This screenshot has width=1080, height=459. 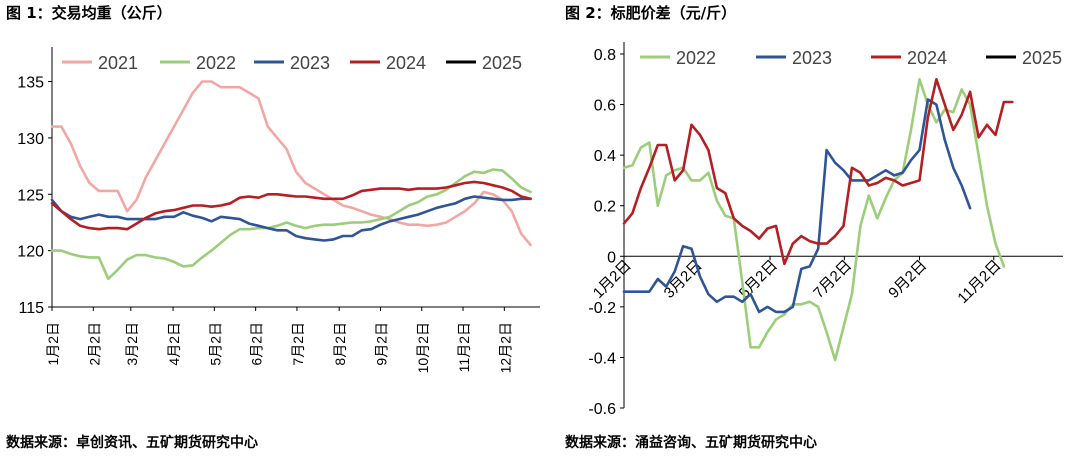 I want to click on right-y-tick-label: -0.6, so click(x=602, y=409).